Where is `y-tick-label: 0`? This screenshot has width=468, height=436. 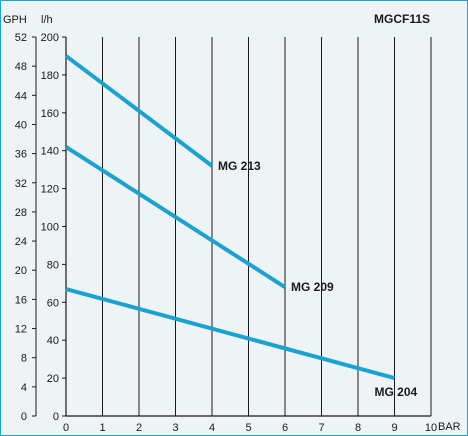
y-tick-label: 0 is located at coordinates (56, 417).